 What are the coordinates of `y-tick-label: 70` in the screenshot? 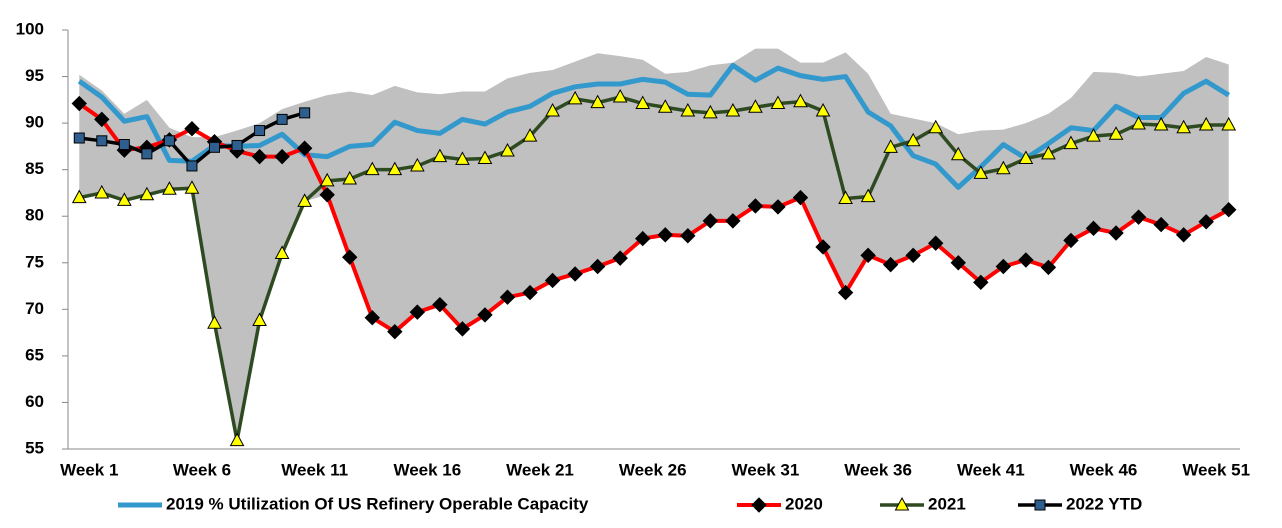 It's located at (34, 308).